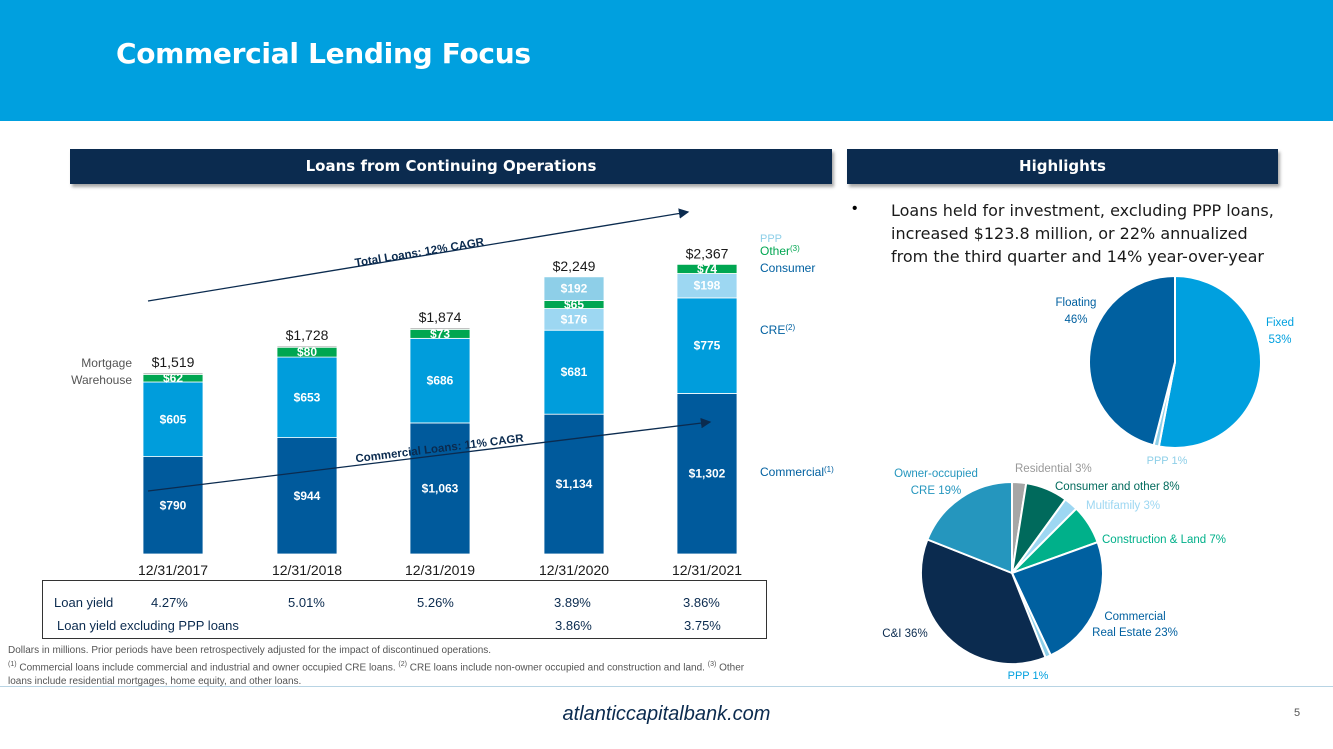  I want to click on total-cagr-label: Total Loans: 12% CAGR, so click(420, 252).